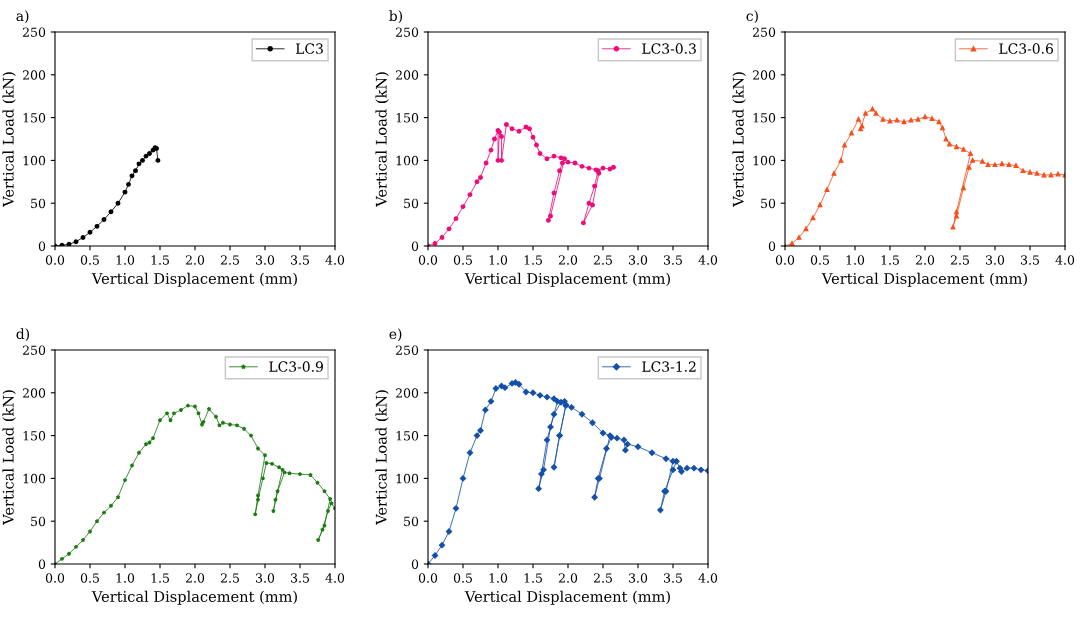  Describe the element at coordinates (23, 335) in the screenshot. I see `chart-title: d)` at that location.